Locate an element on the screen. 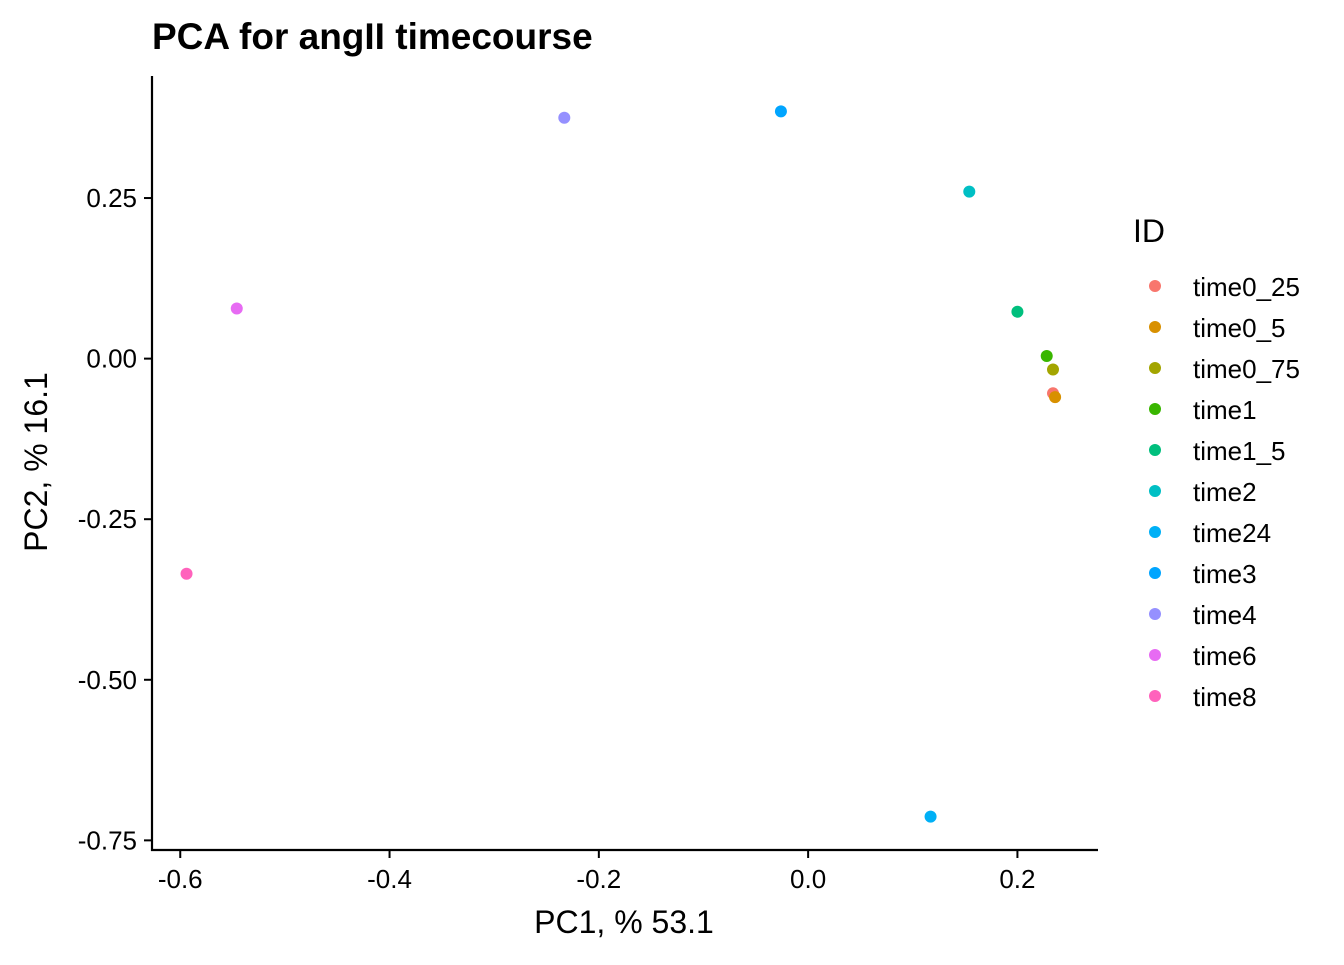  x-axis-title: PC1, % 53.1 is located at coordinates (624, 922).